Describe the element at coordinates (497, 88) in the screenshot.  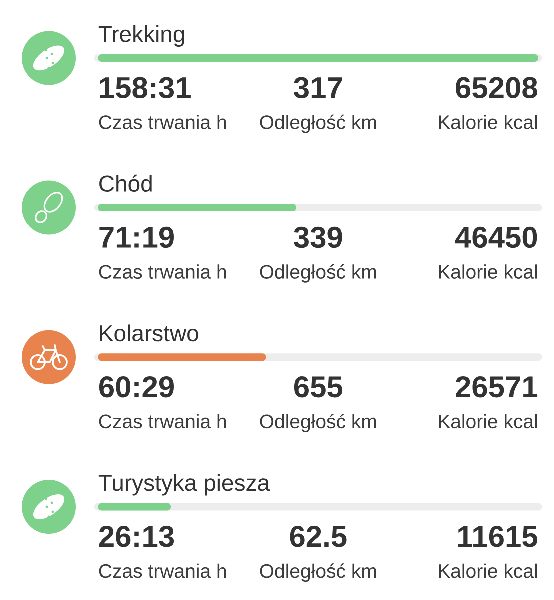
I see `annotation: 65208` at that location.